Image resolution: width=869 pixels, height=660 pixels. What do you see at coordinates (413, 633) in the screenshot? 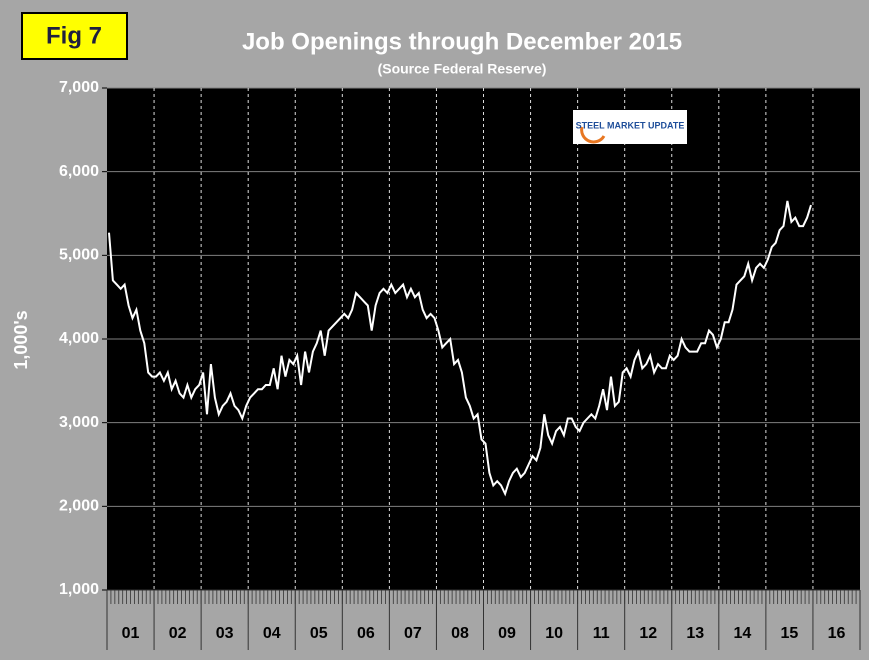
I see `x-tick-label: 07` at bounding box center [413, 633].